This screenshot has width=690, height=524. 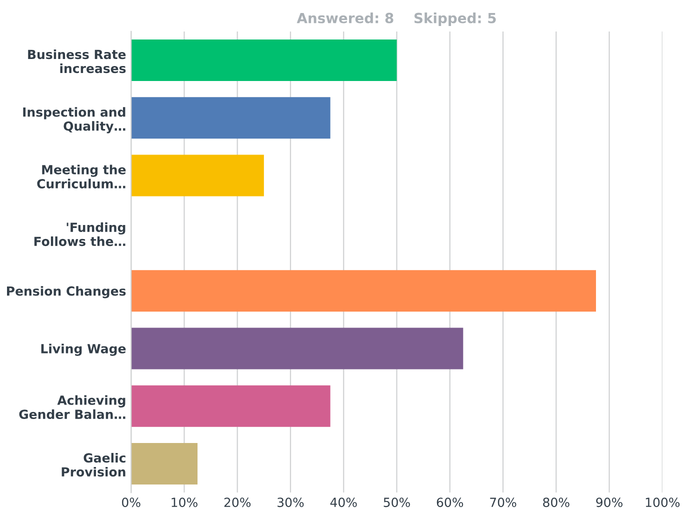 What do you see at coordinates (503, 503) in the screenshot?
I see `x-tick-label: 70%` at bounding box center [503, 503].